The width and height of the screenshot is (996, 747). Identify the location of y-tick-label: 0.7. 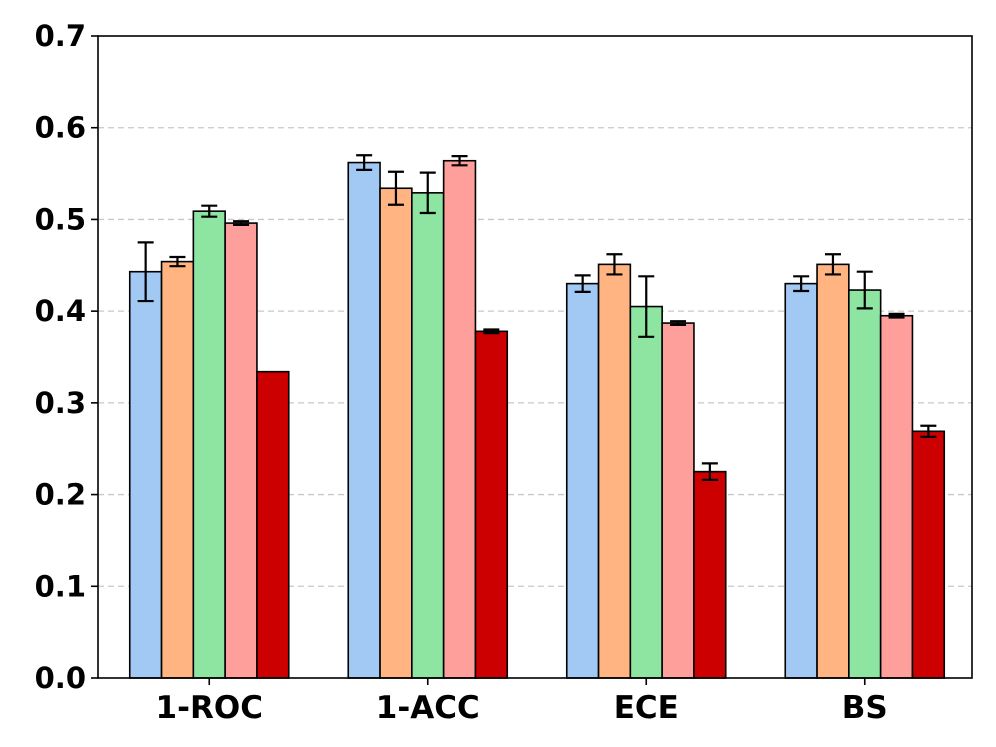
(60, 36).